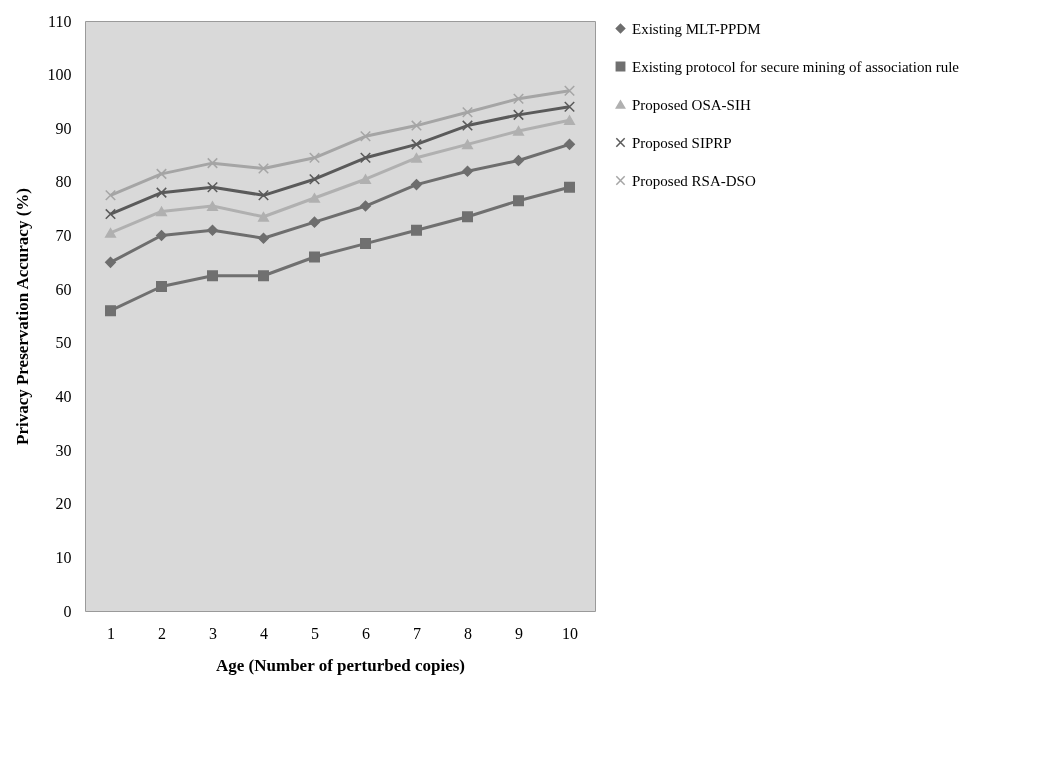 The image size is (1052, 757). I want to click on legend-label: Existing protocol for secure mining of association rule, so click(796, 66).